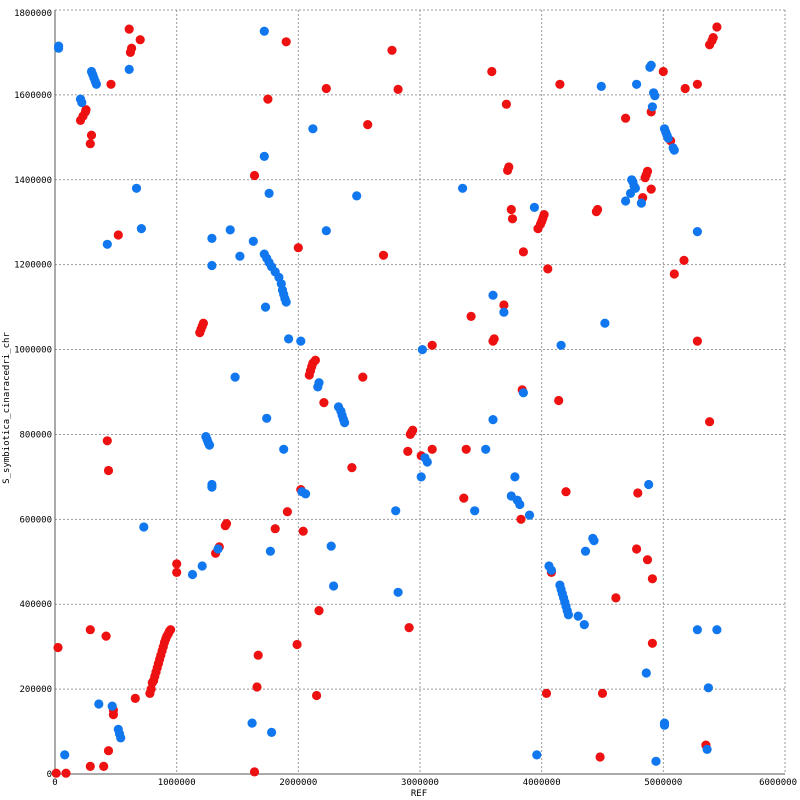 Image resolution: width=800 pixels, height=800 pixels. What do you see at coordinates (33, 181) in the screenshot?
I see `y-tick-label: 1400000` at bounding box center [33, 181].